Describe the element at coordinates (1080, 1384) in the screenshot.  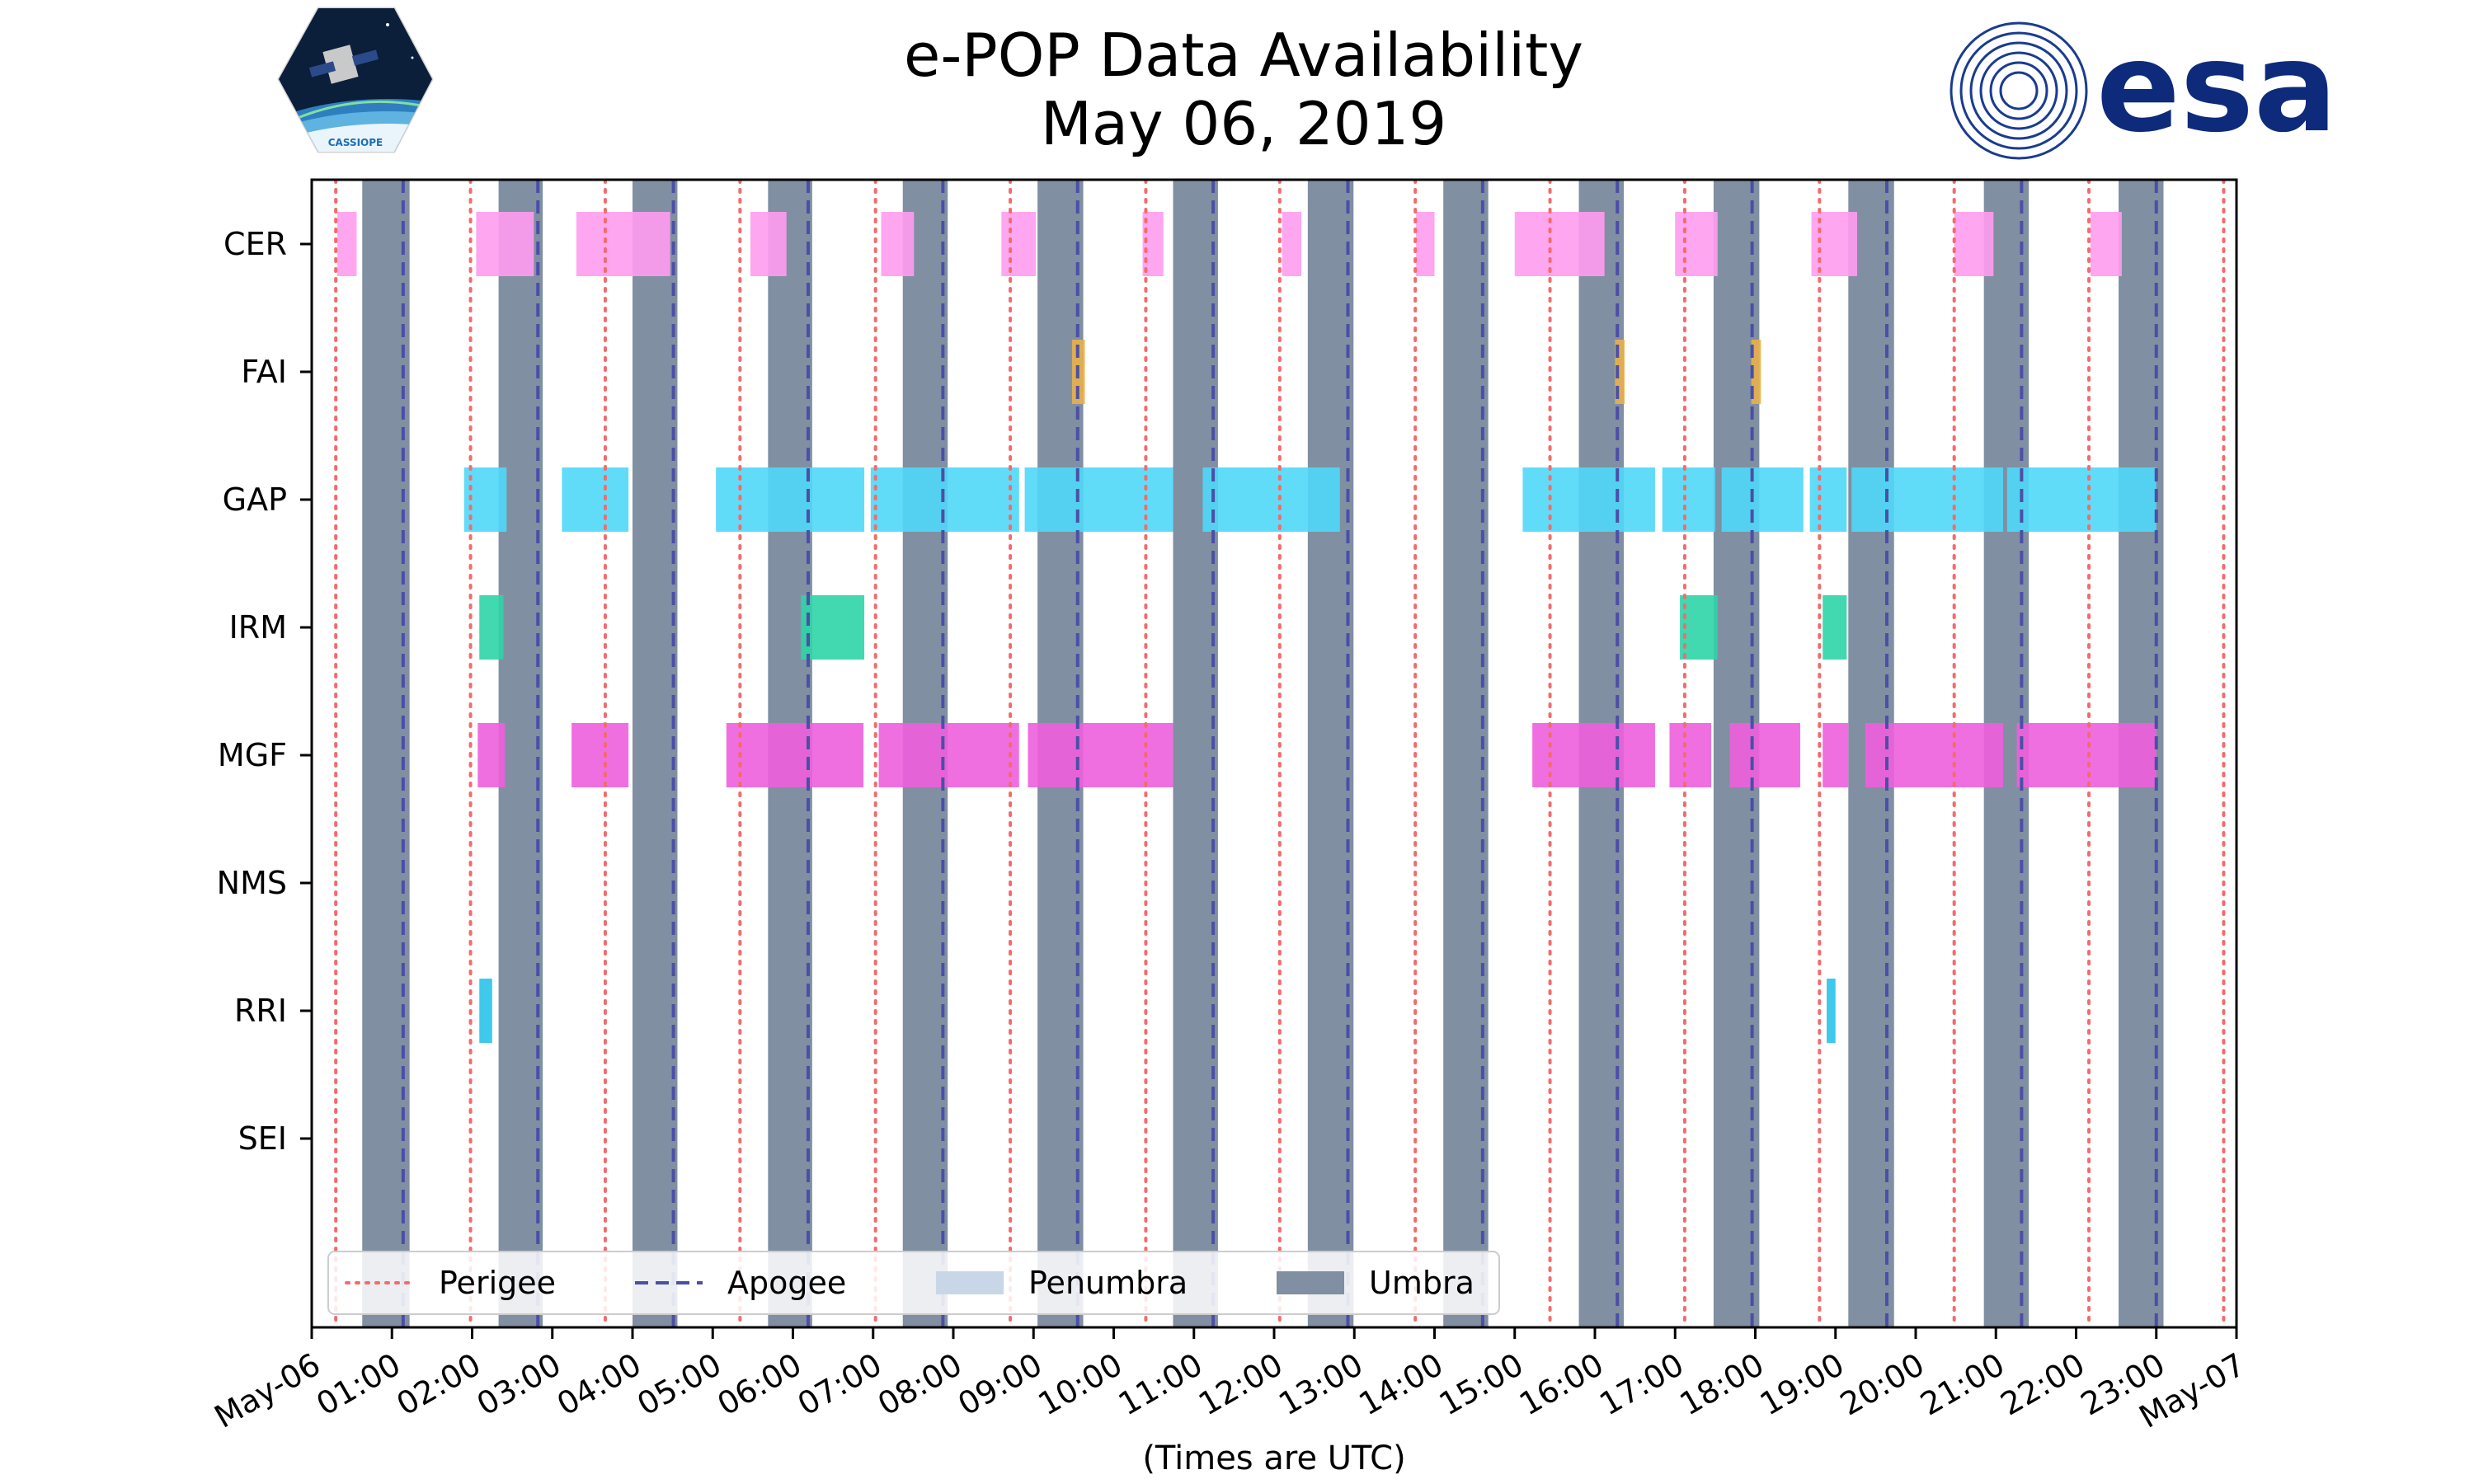
I see `x-tick-label-11: 10:00` at that location.